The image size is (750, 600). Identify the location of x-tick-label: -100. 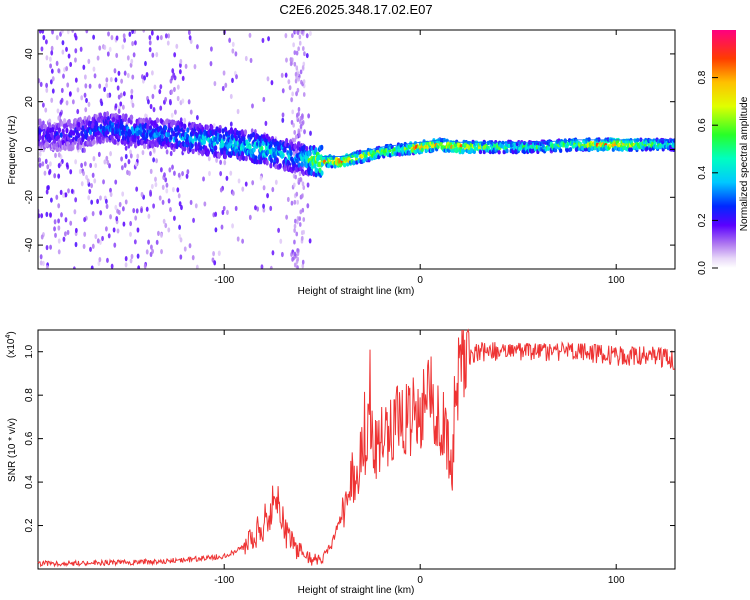
(224, 580).